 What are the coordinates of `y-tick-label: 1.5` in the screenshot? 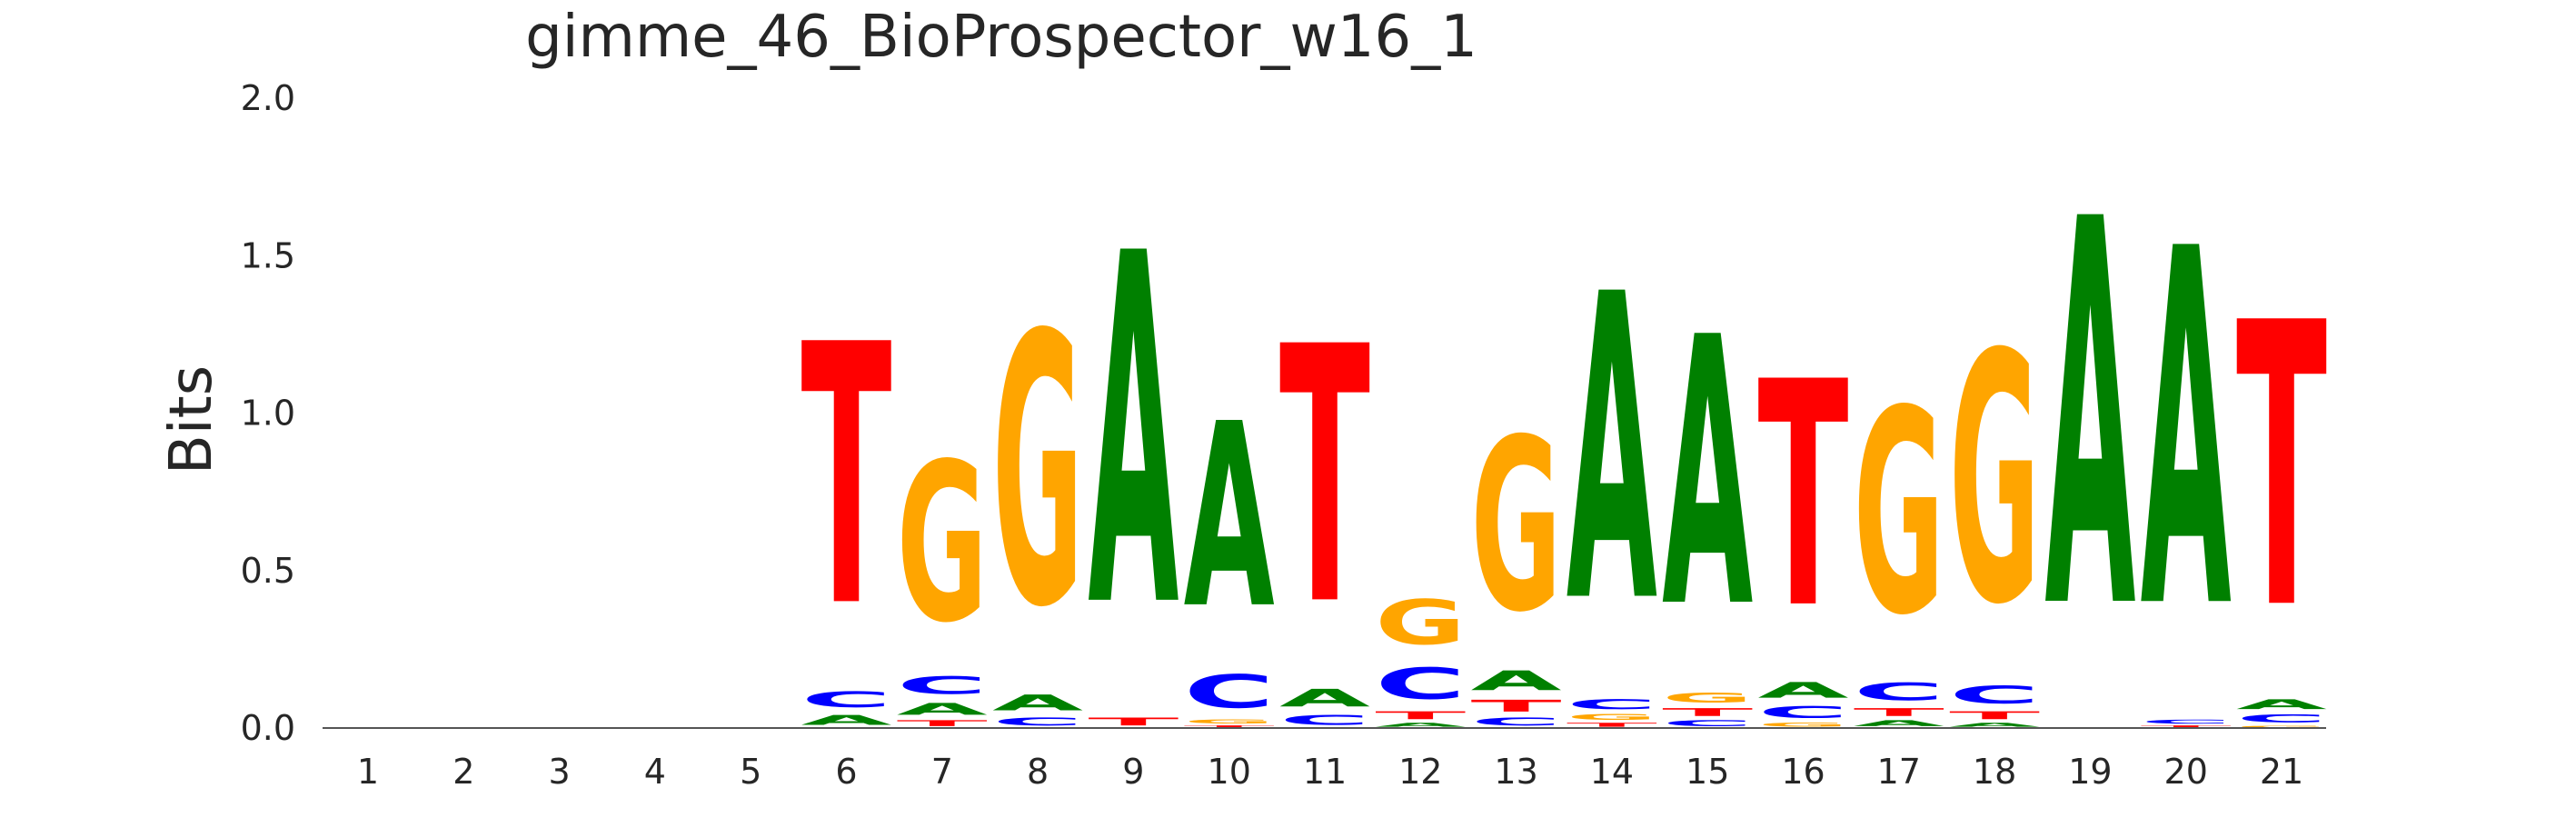 It's located at (268, 255).